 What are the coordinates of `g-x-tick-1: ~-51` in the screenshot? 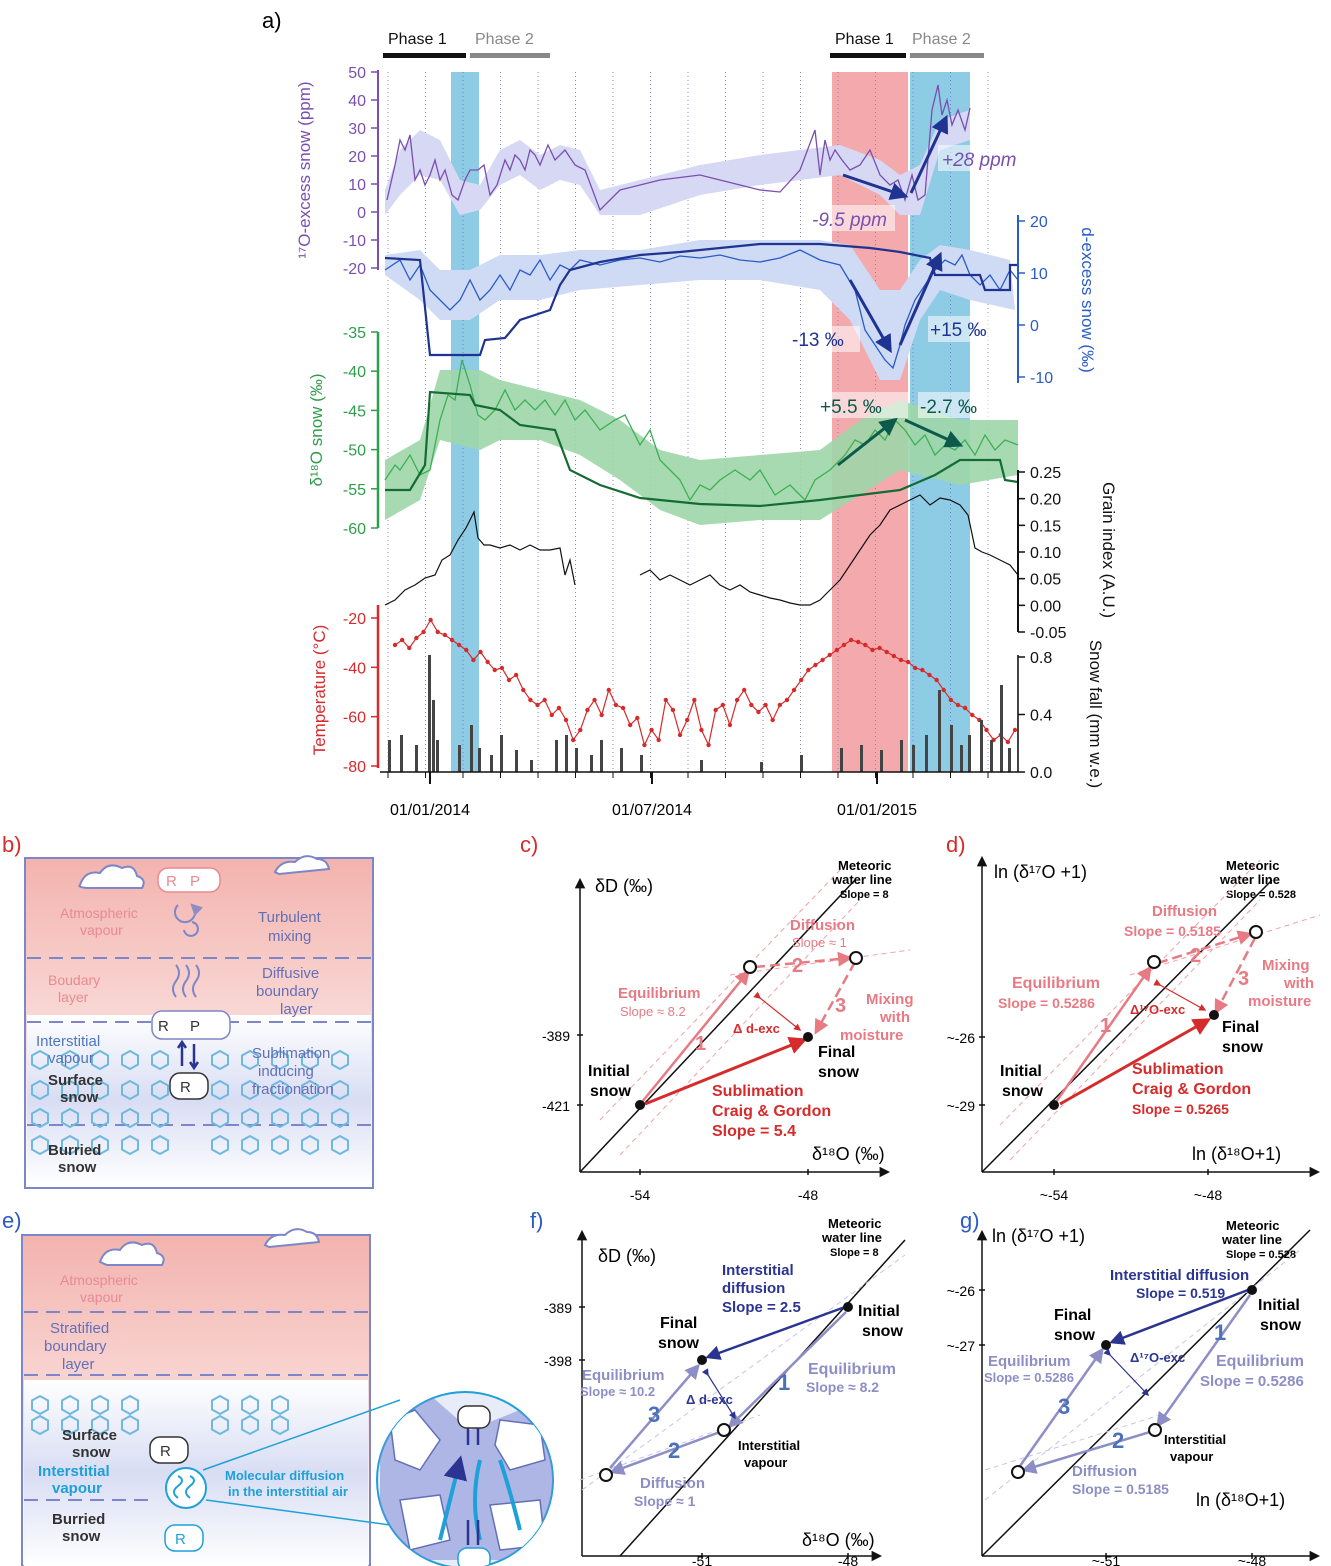 It's located at (1106, 1559).